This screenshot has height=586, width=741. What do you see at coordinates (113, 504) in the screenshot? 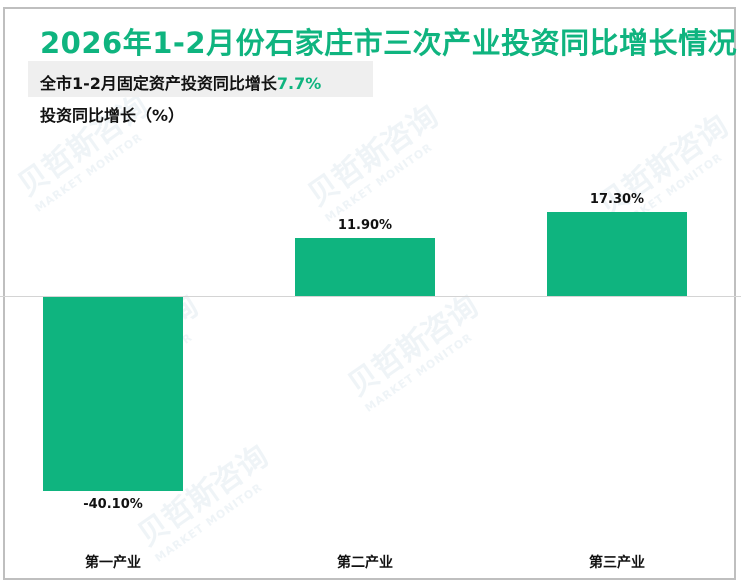
I see `data-label: -40.10%` at bounding box center [113, 504].